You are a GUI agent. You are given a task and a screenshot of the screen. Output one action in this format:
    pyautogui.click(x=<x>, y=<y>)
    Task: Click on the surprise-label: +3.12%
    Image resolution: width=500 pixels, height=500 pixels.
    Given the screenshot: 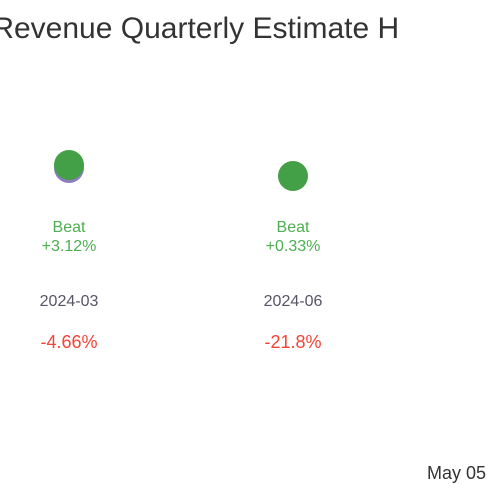 What is the action you would take?
    pyautogui.click(x=69, y=246)
    